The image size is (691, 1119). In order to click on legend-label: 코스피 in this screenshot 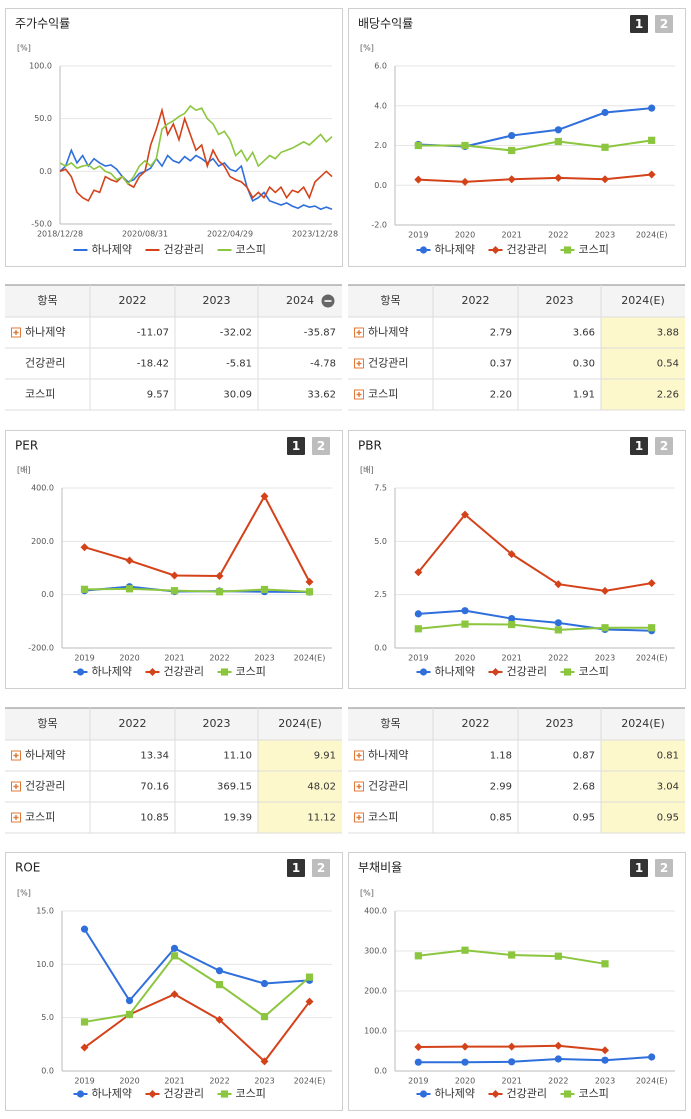, I will do `click(251, 1093)`.